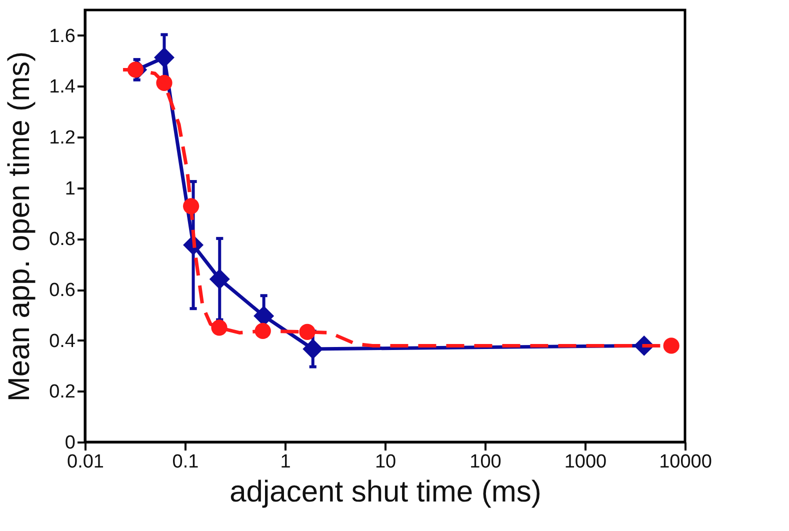 This screenshot has width=789, height=531. Describe the element at coordinates (62, 291) in the screenshot. I see `y-tick-label: 0.6` at that location.